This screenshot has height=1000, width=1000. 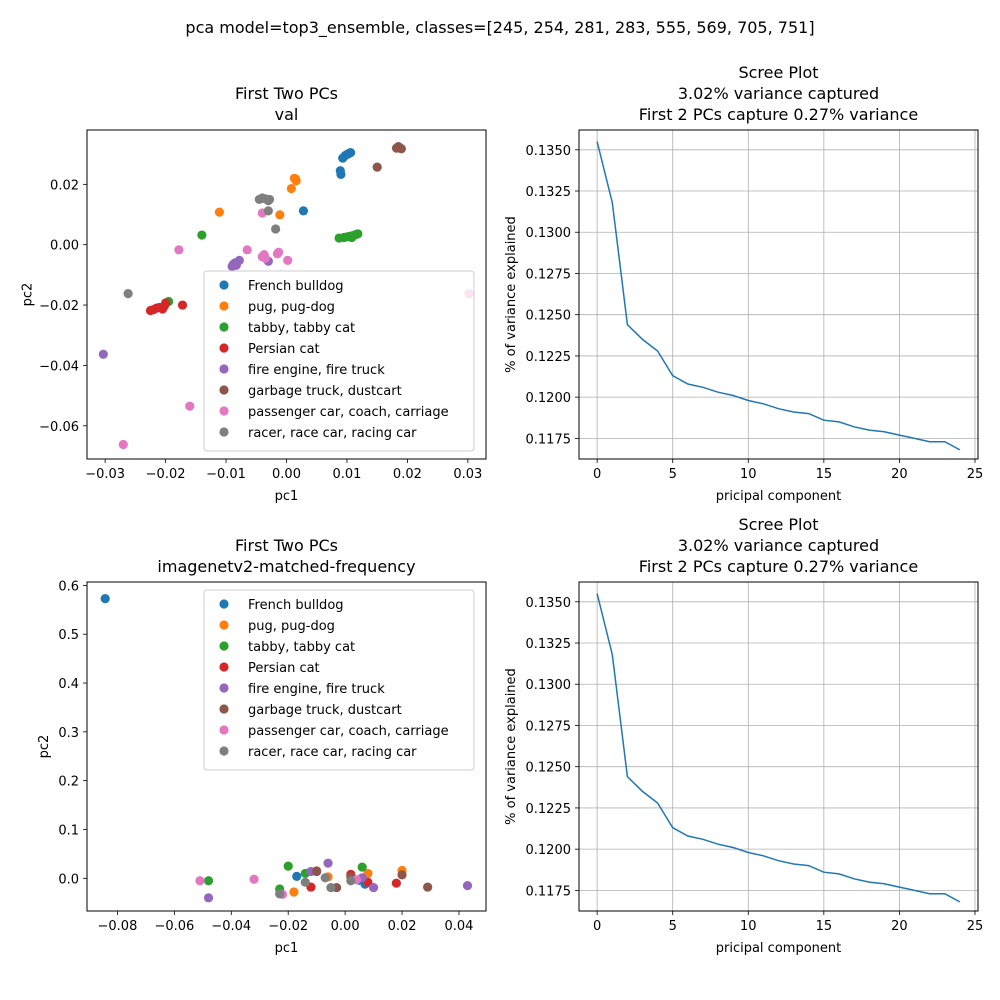 What do you see at coordinates (287, 948) in the screenshot?
I see `x-axis-label: pc1` at bounding box center [287, 948].